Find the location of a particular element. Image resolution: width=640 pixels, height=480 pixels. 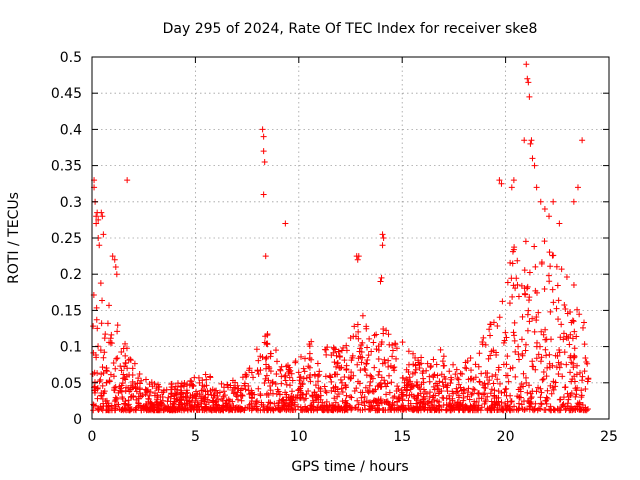

x-axis-label: GPS time / hours is located at coordinates (349, 467).